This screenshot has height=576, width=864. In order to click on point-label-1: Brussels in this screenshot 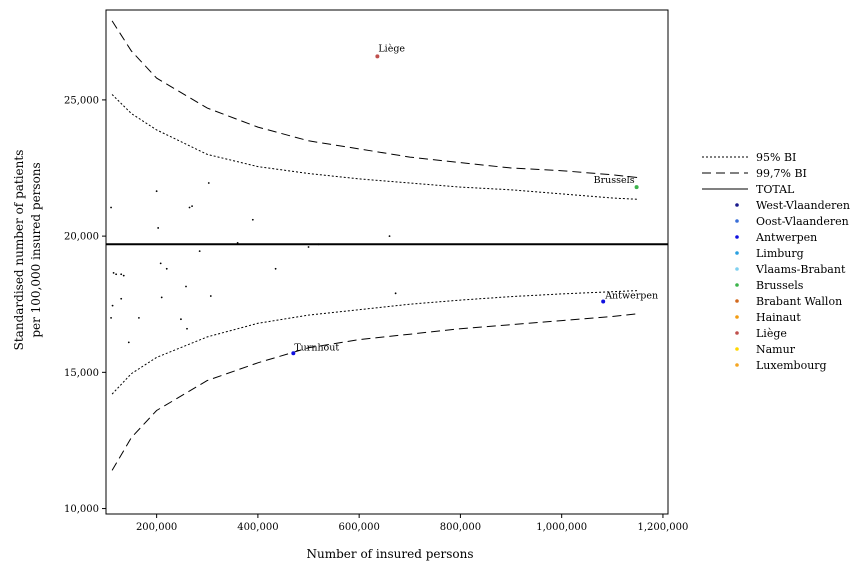, I will do `click(614, 180)`.